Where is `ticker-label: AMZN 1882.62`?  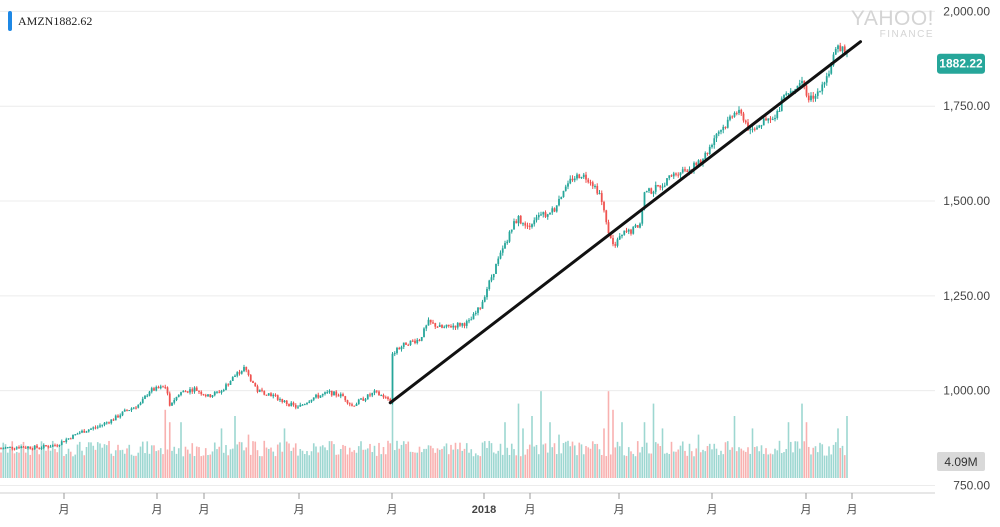 ticker-label: AMZN 1882.62 is located at coordinates (50, 21).